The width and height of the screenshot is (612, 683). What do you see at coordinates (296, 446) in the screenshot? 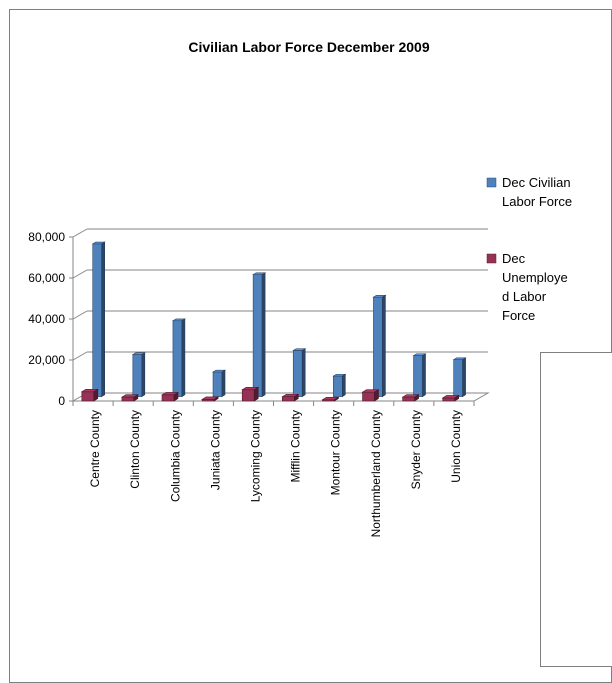
I see `x-tick-label: Mifflin County` at bounding box center [296, 446].